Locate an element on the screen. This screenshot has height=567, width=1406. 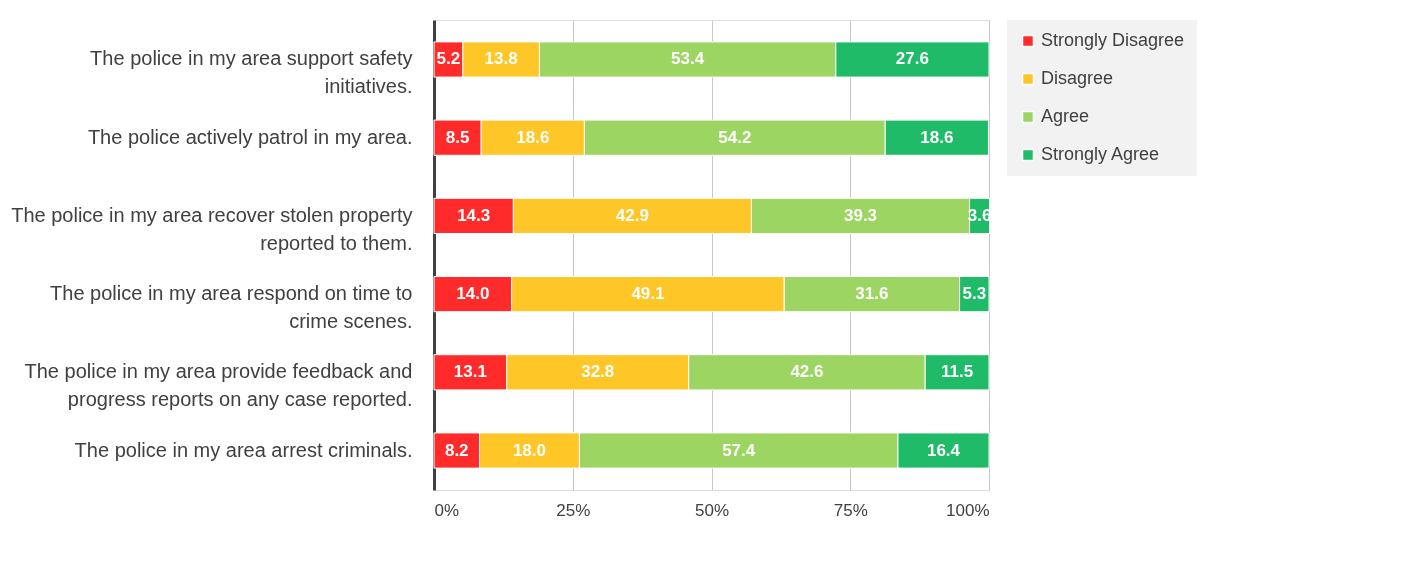
data-label: 13.8 is located at coordinates (501, 59).